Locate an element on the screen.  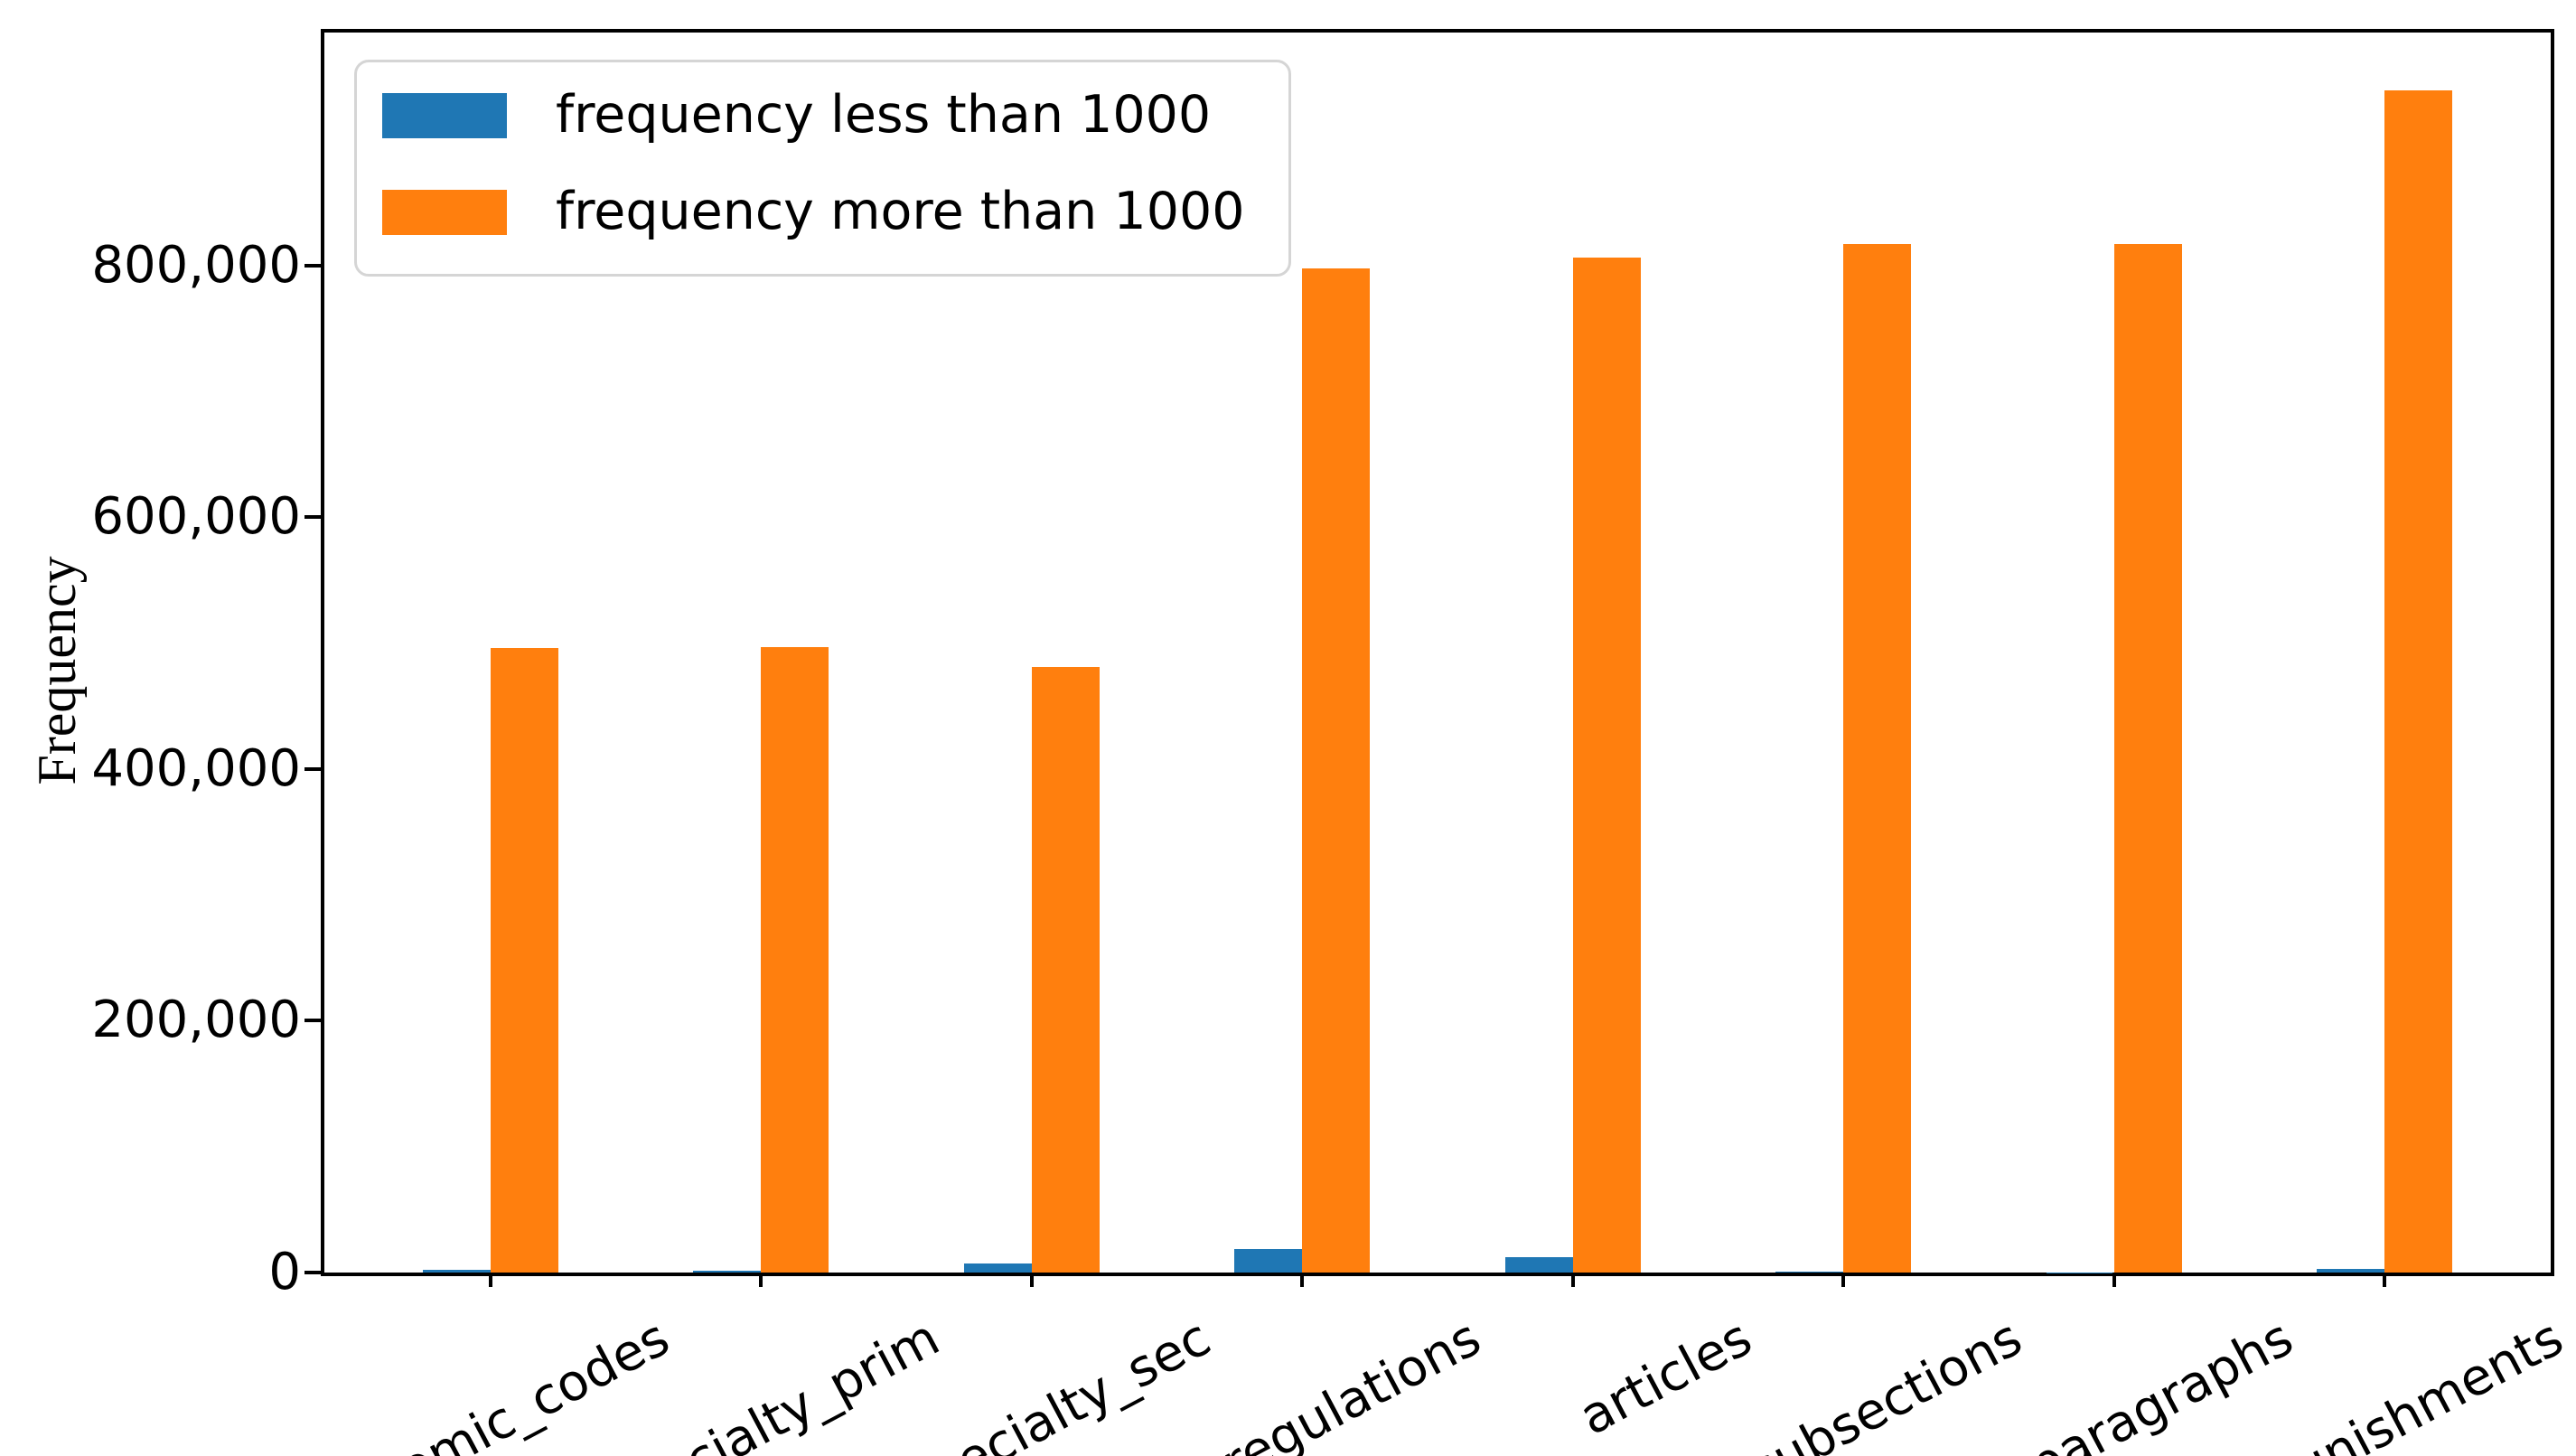
y-tick-label: 800,000 is located at coordinates (196, 265).